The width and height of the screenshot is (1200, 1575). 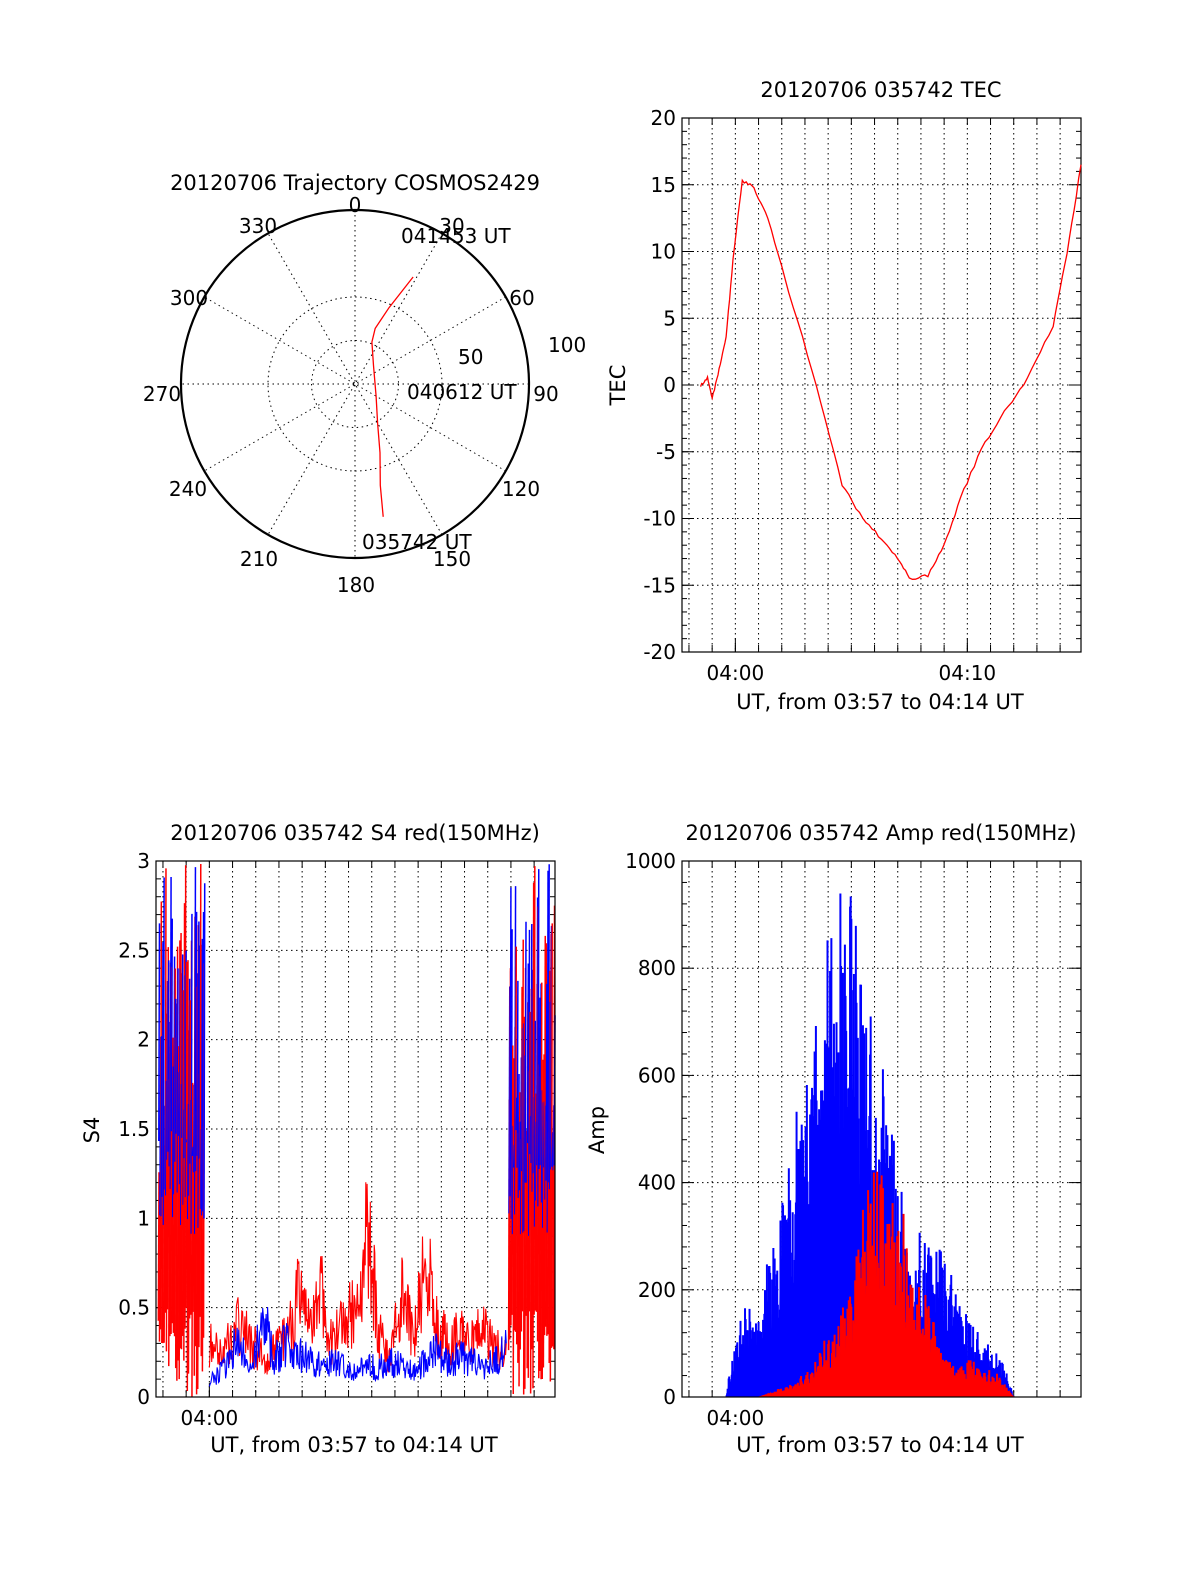 What do you see at coordinates (417, 542) in the screenshot?
I see `polar-annotation-start: 035742 UT` at bounding box center [417, 542].